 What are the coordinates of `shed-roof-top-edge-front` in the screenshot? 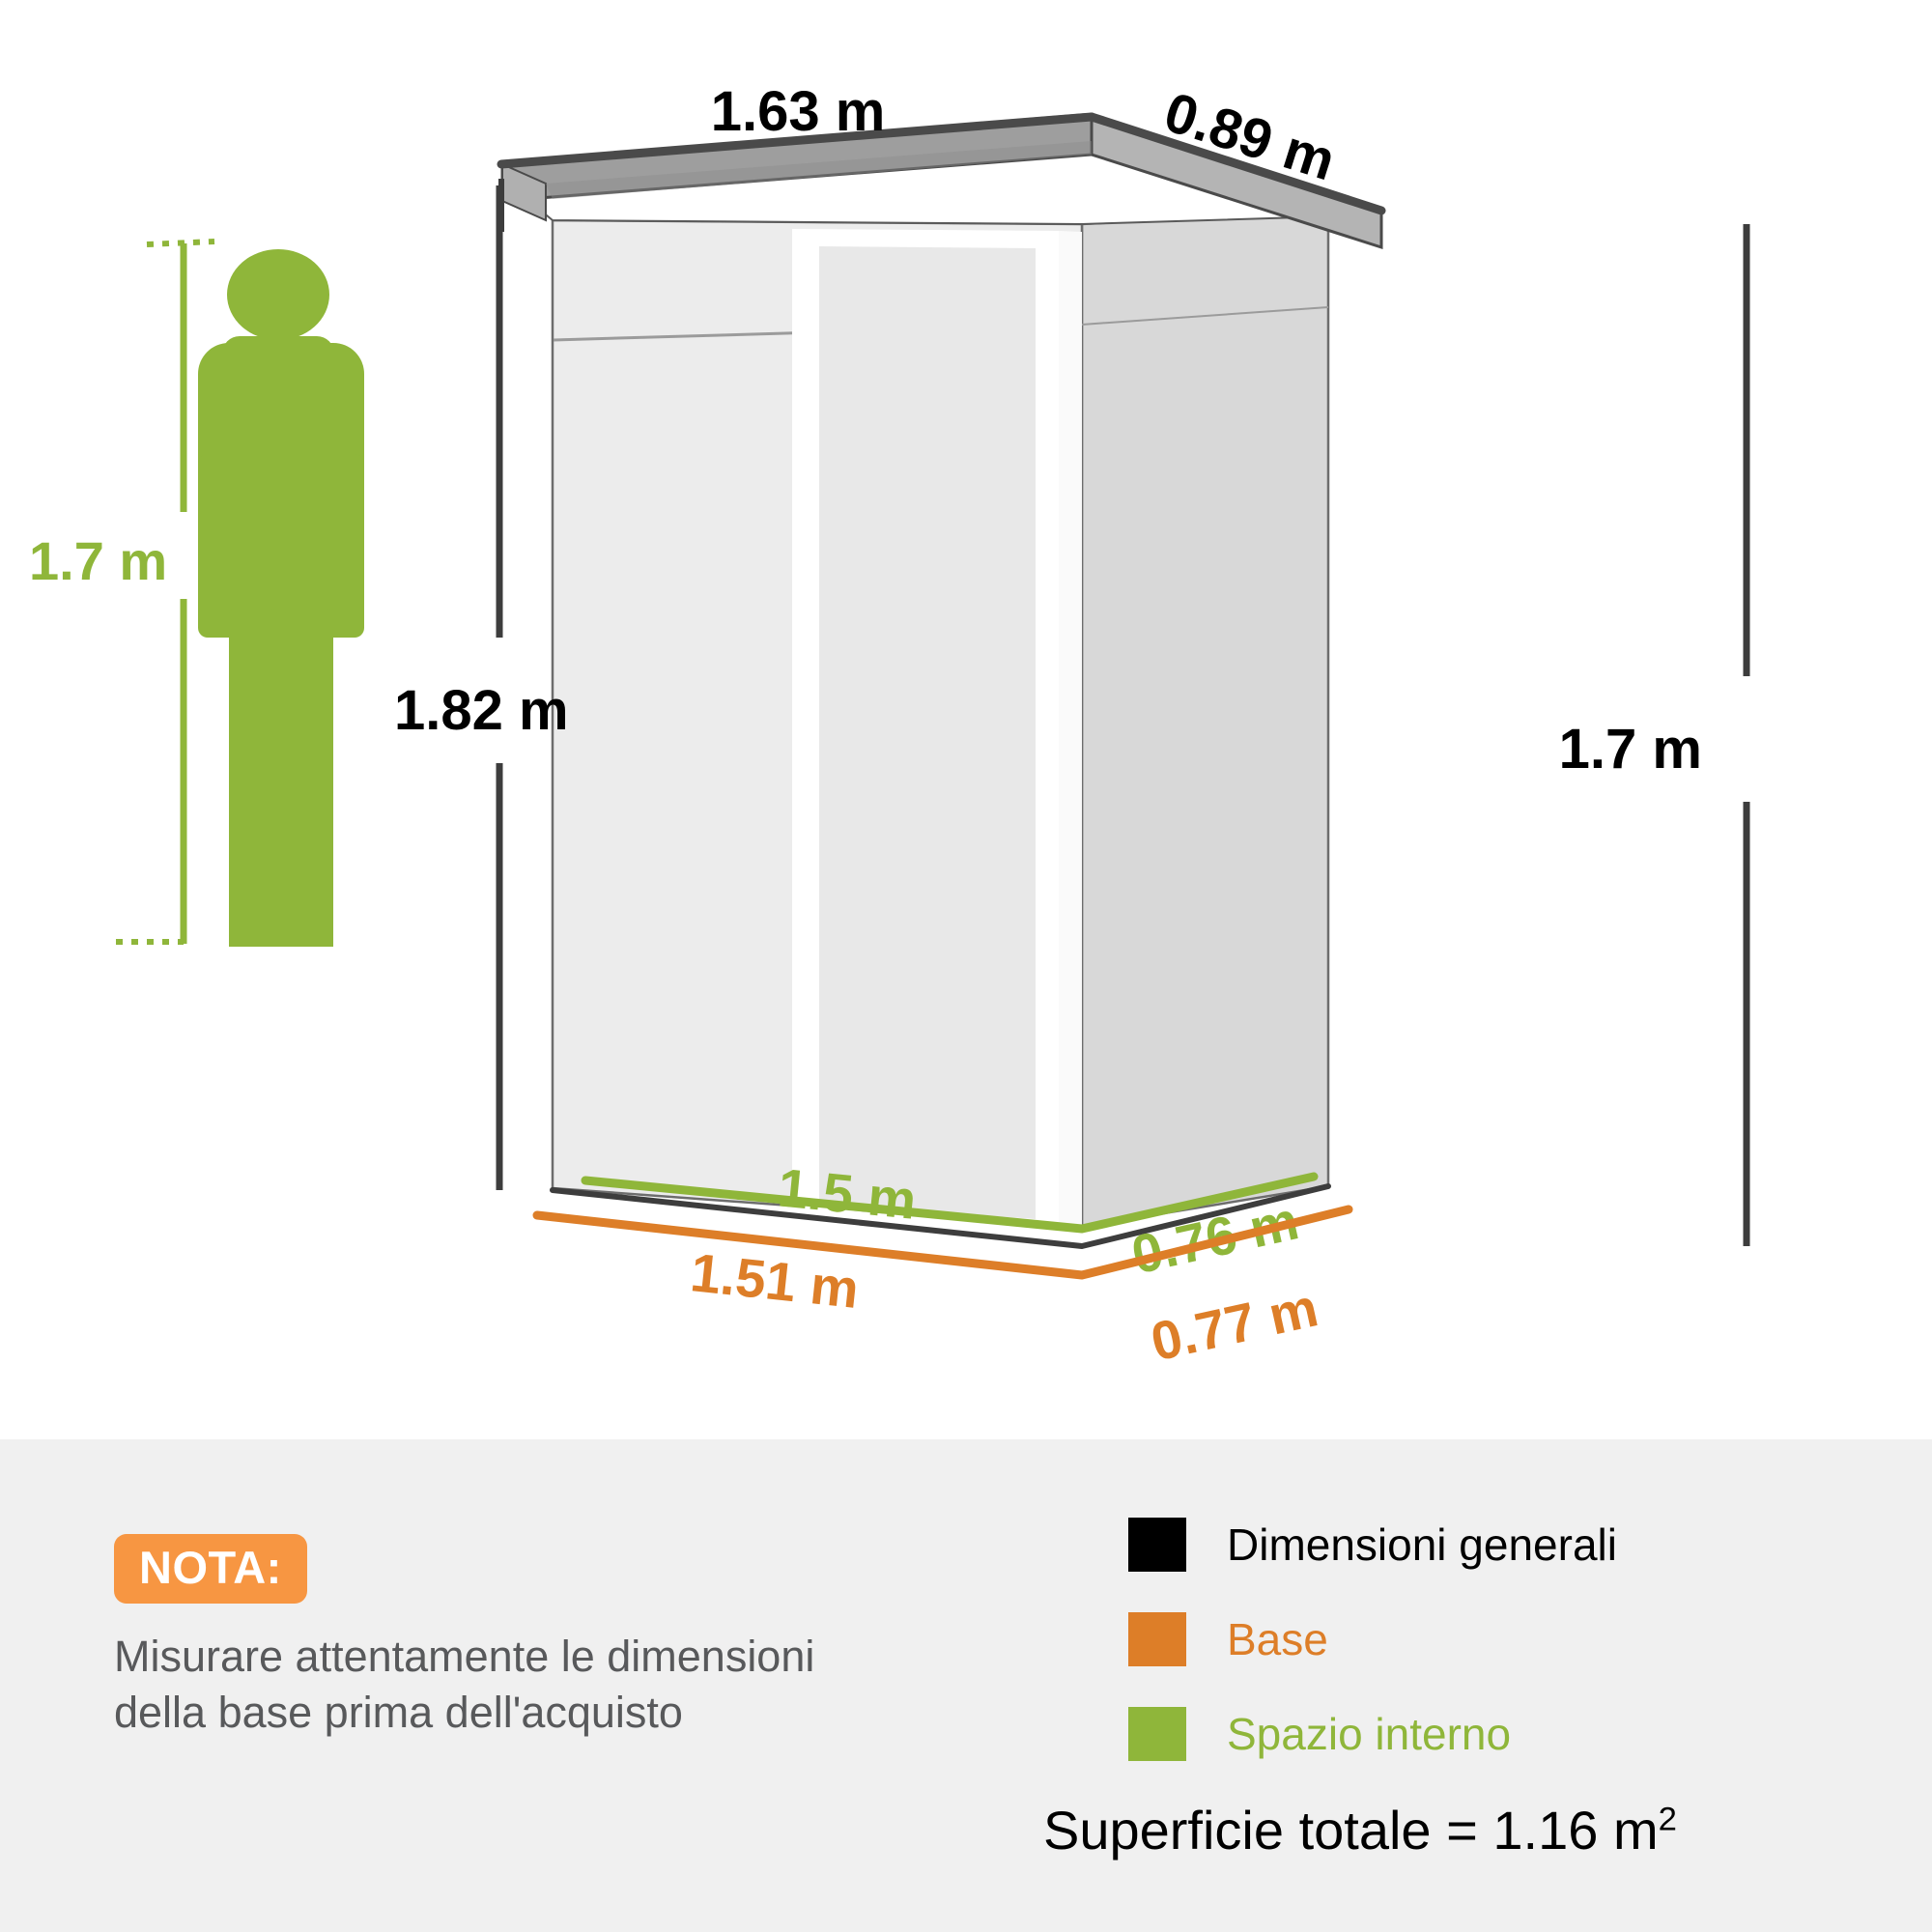 It's located at (796, 140).